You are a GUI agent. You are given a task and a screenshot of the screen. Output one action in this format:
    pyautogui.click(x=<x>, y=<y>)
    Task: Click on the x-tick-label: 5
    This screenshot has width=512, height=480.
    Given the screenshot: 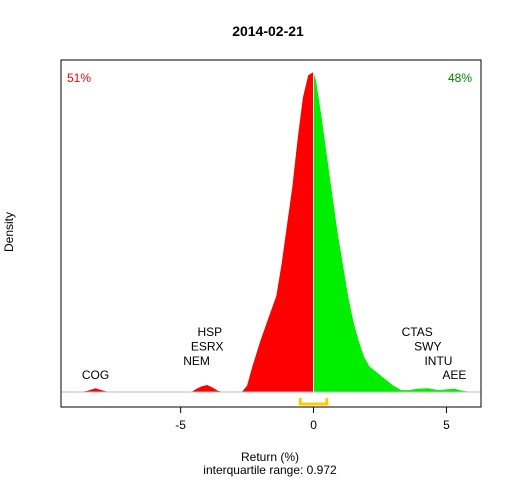 What is the action you would take?
    pyautogui.click(x=446, y=425)
    